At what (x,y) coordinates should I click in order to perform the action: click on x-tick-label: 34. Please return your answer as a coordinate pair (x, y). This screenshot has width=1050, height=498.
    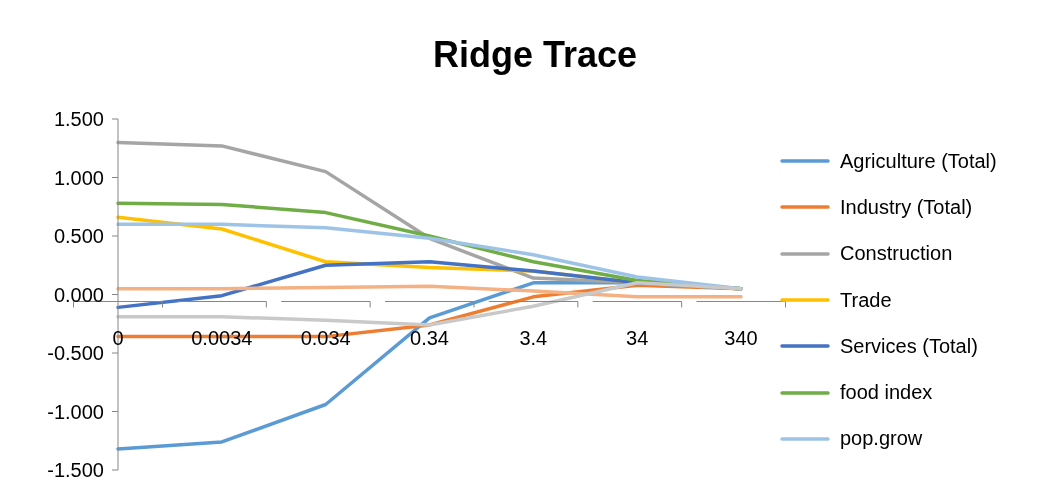
    Looking at the image, I should click on (637, 337).